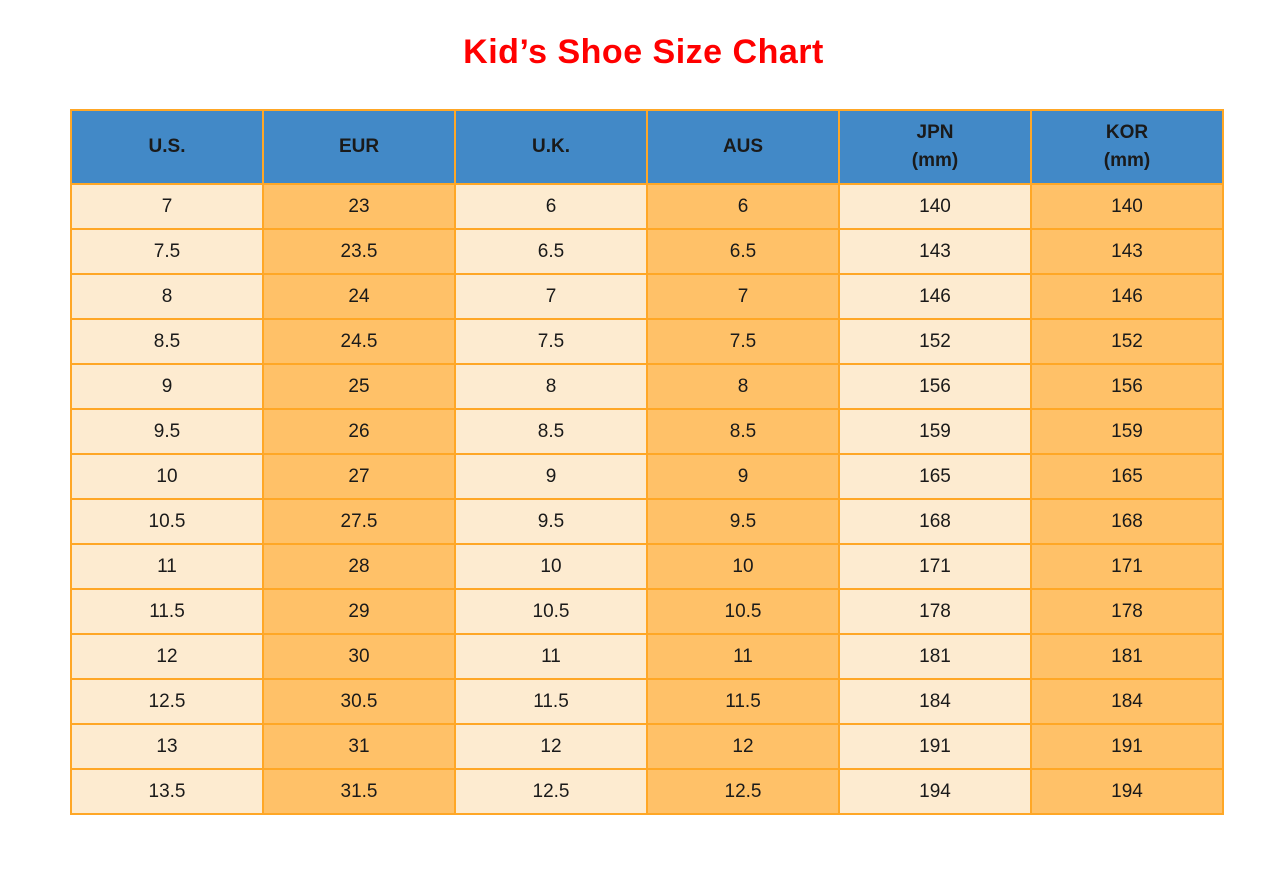 This screenshot has width=1287, height=874. I want to click on table-row: 11 28 10 10 171 171, so click(647, 566).